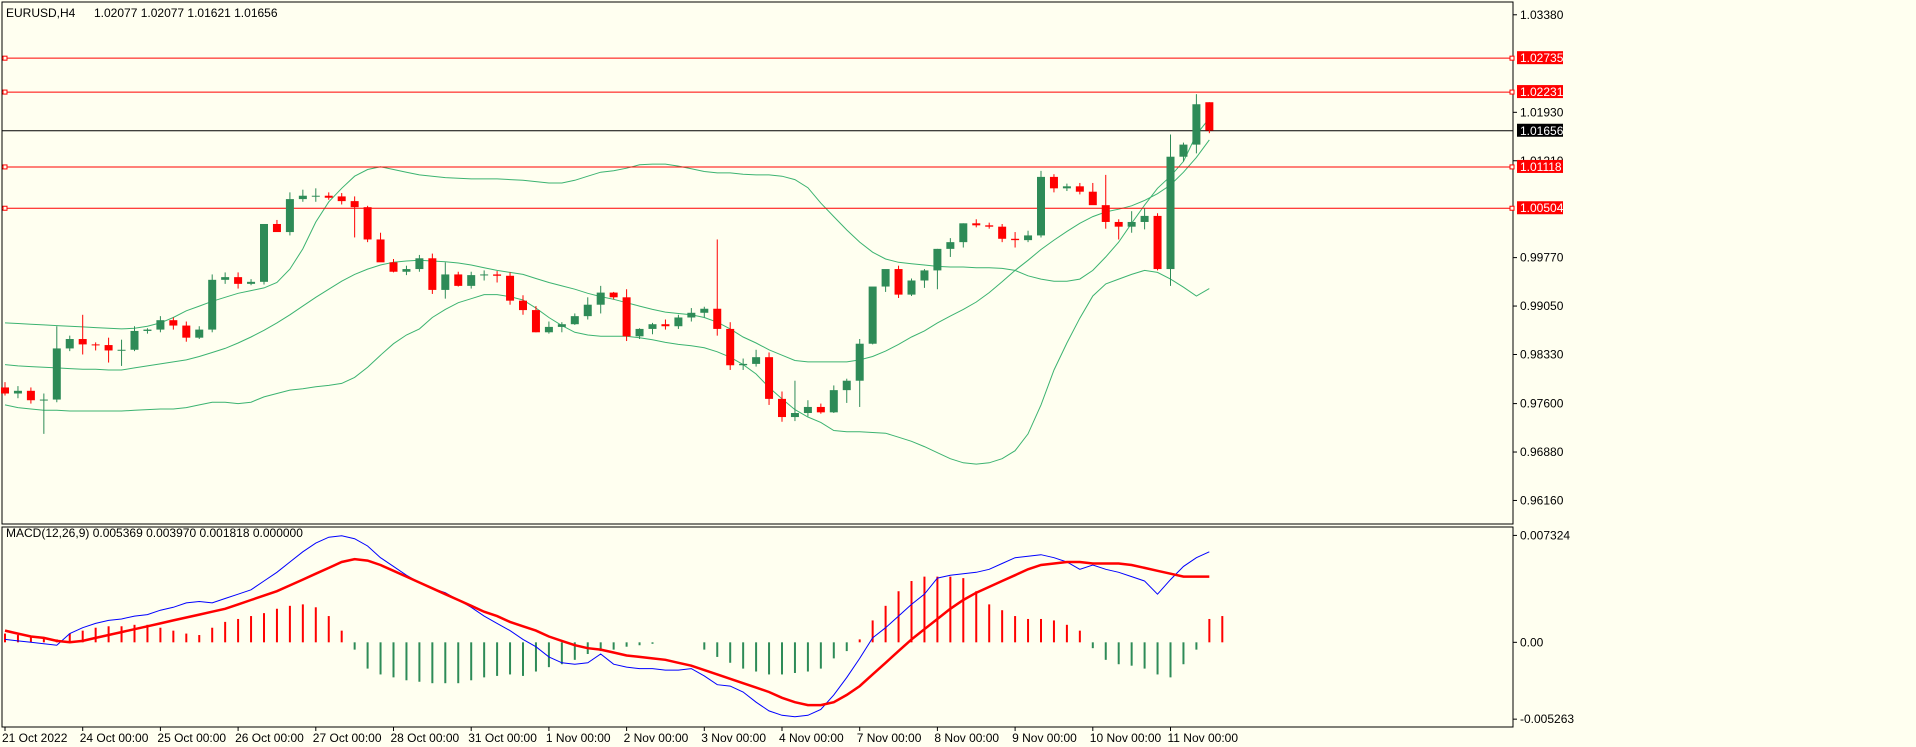  I want to click on time-axis-label: 26 Oct 00:00, so click(269, 738).